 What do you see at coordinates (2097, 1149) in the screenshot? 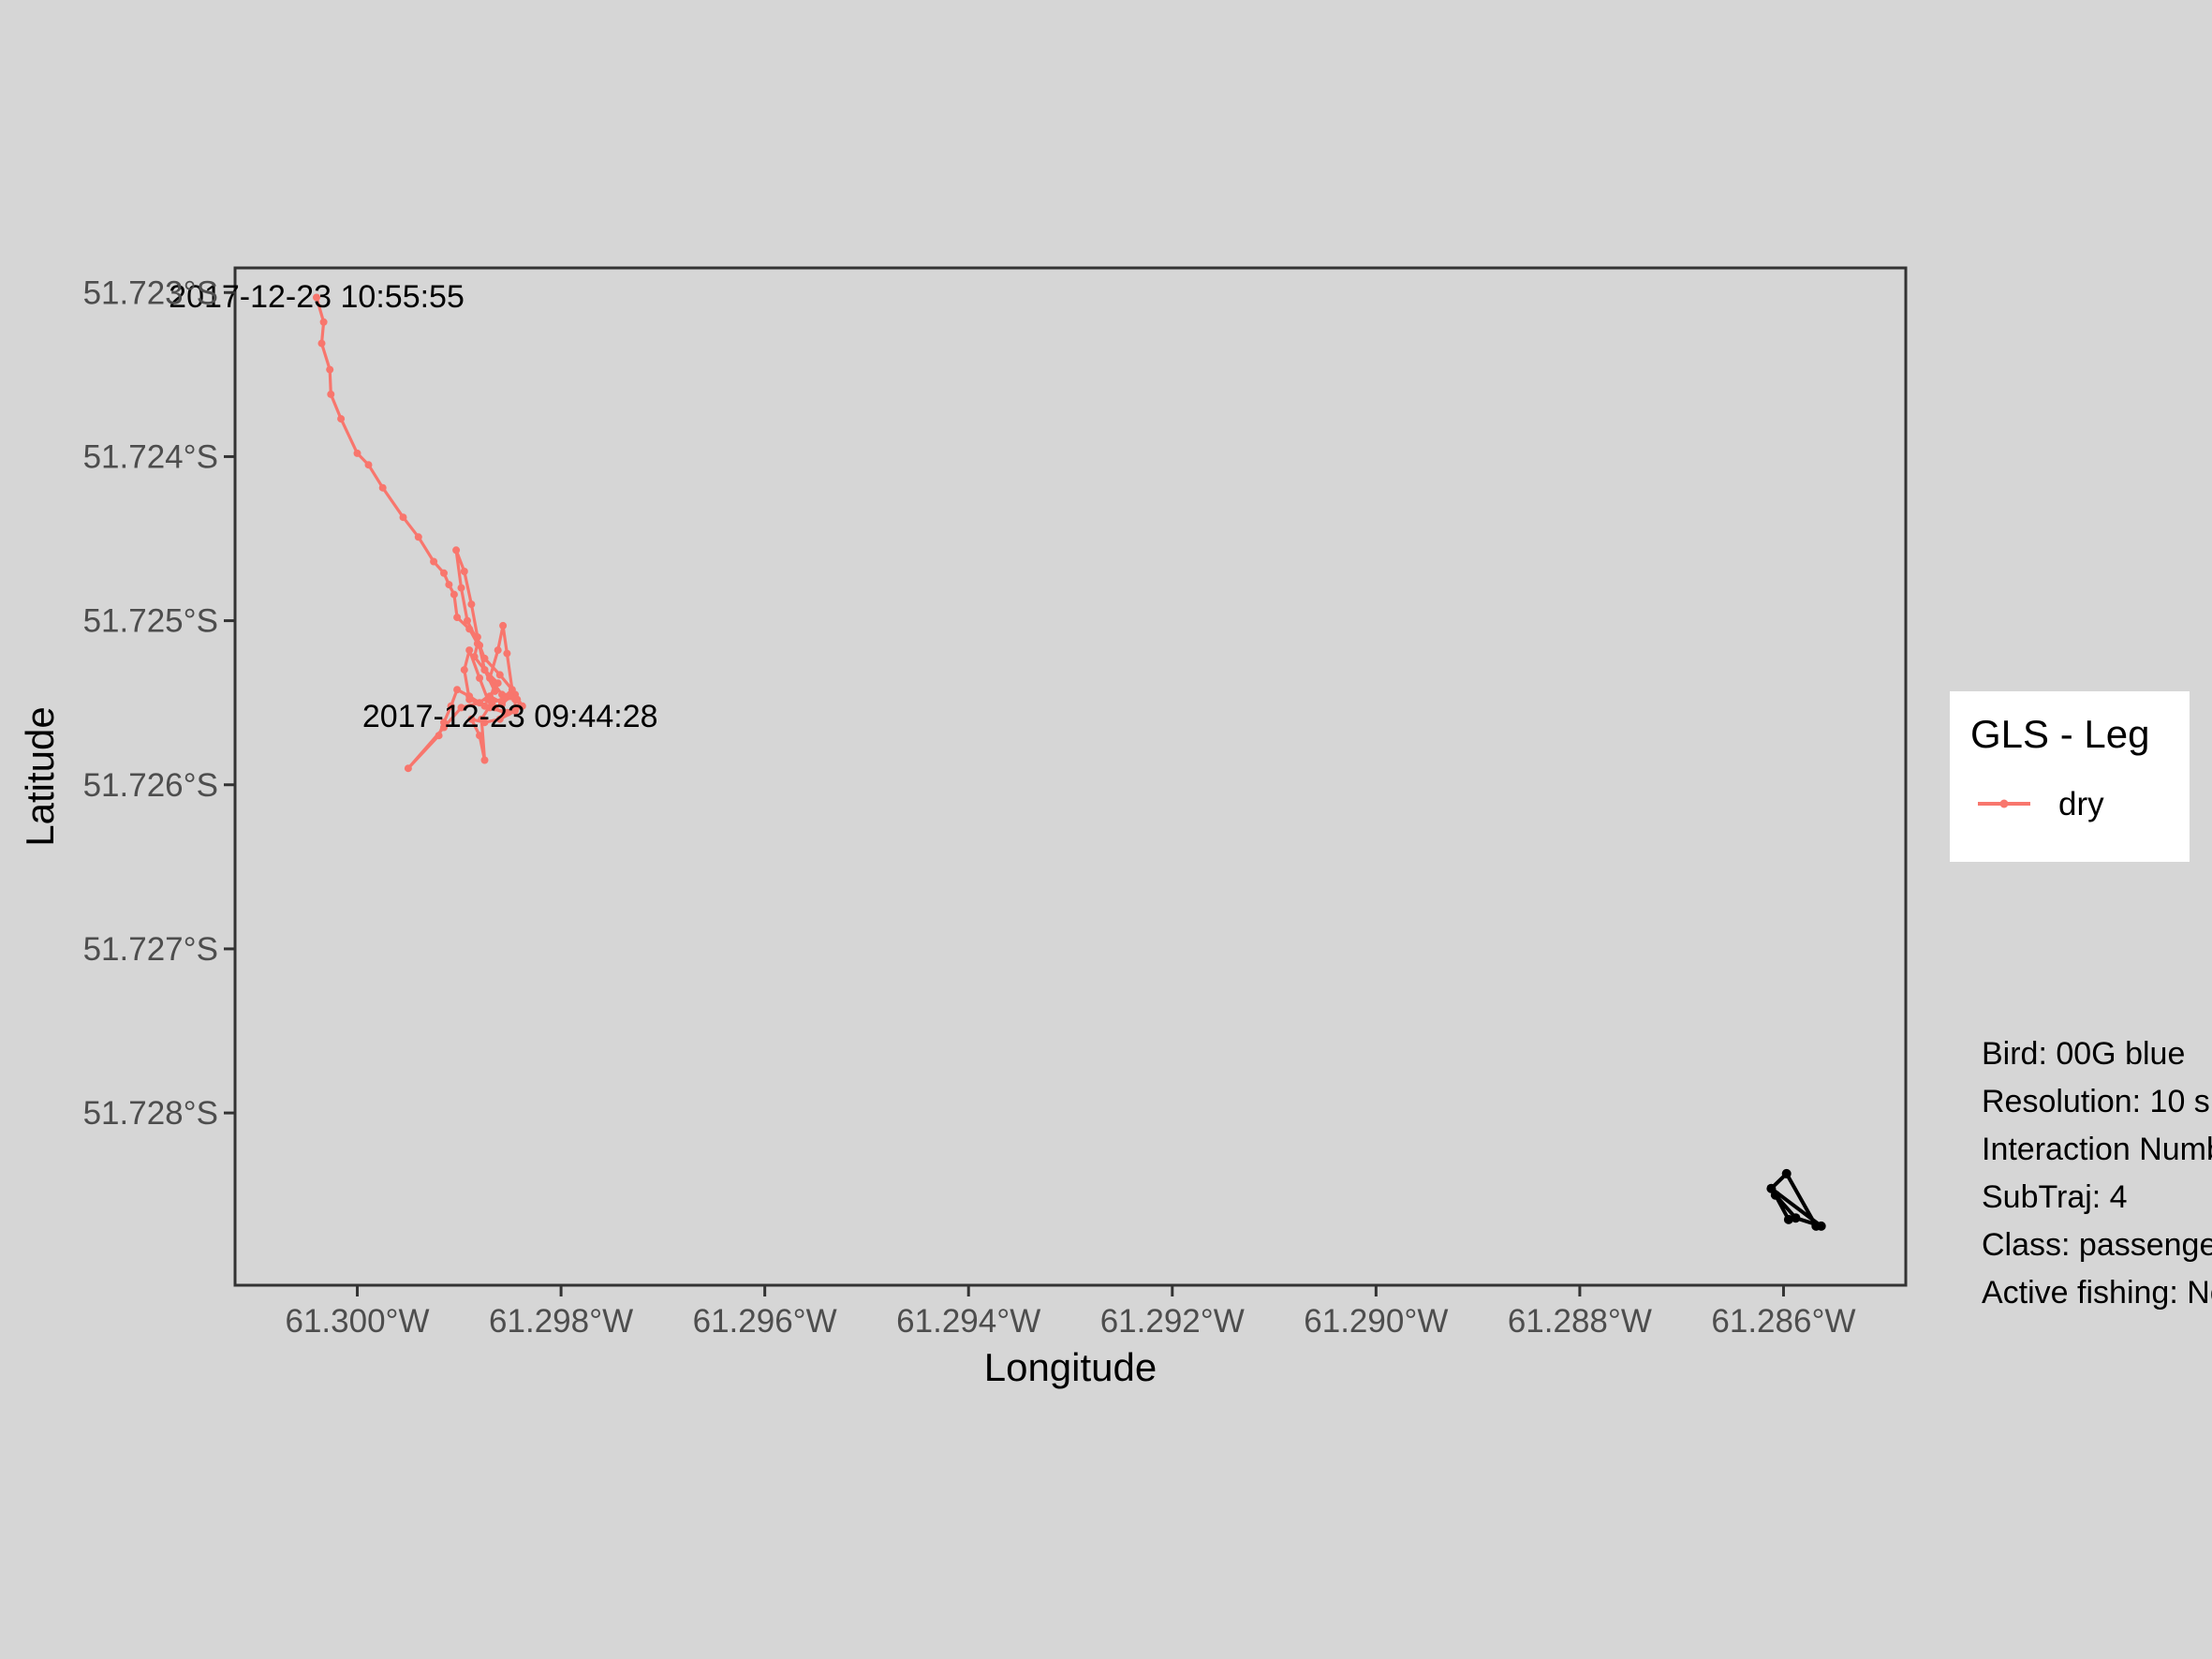
I see `info-interaction-number: Interaction Number` at bounding box center [2097, 1149].